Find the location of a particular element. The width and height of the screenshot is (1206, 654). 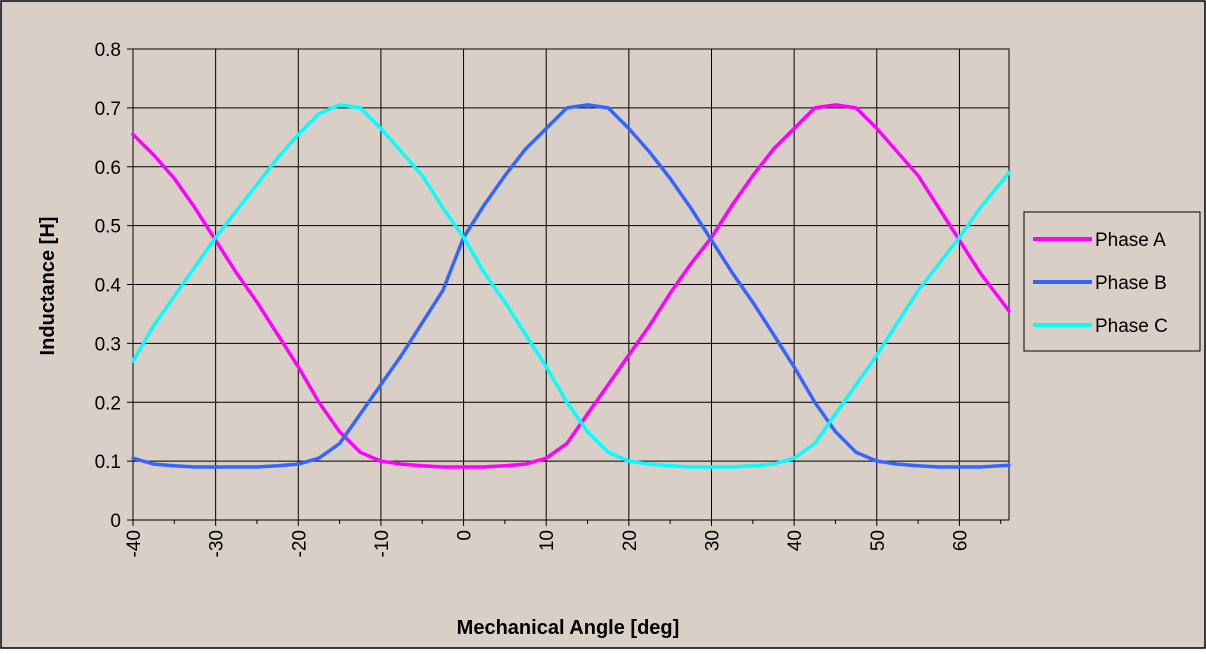

y-axis-title: Inductance [H] is located at coordinates (48, 286).